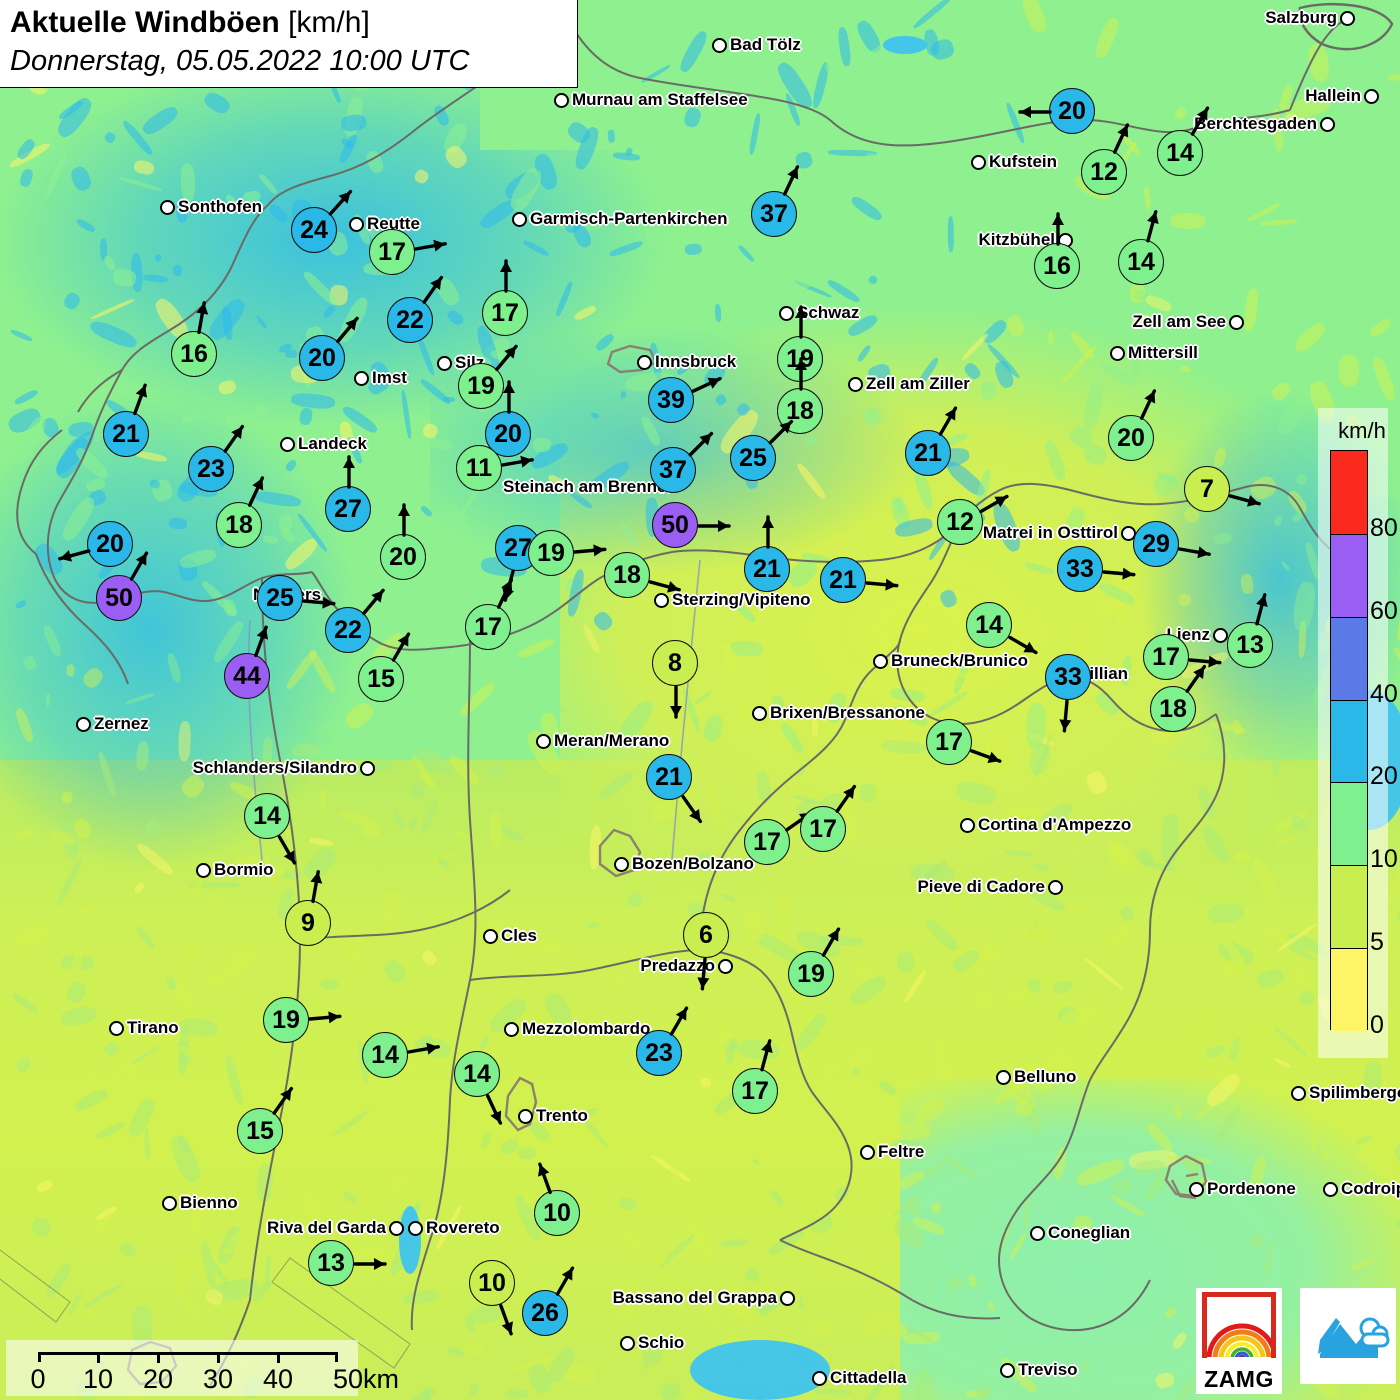  Describe the element at coordinates (1349, 740) in the screenshot. I see `legend-color-bar` at that location.